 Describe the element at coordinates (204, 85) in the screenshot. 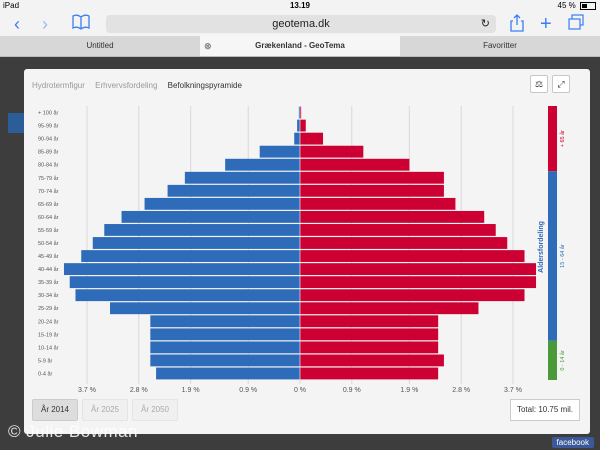

I see `tab-befolkningspyramide: Befolkningspyramide` at that location.